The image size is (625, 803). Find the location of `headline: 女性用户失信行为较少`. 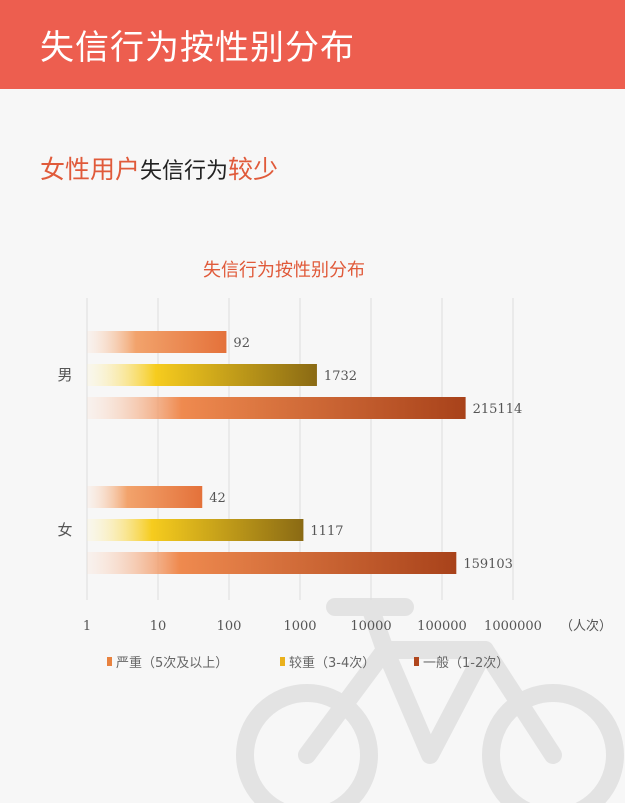

headline: 女性用户失信行为较少 is located at coordinates (159, 168).